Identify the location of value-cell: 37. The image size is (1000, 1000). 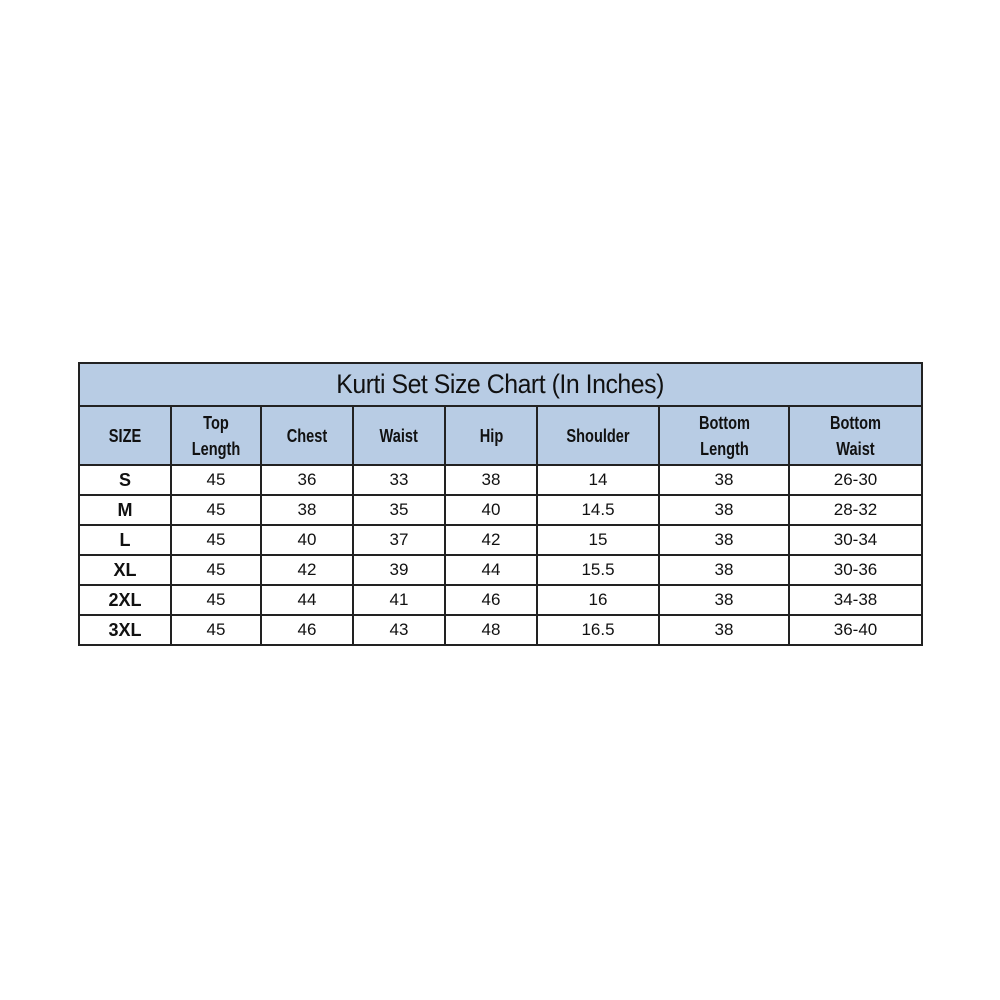
(399, 540).